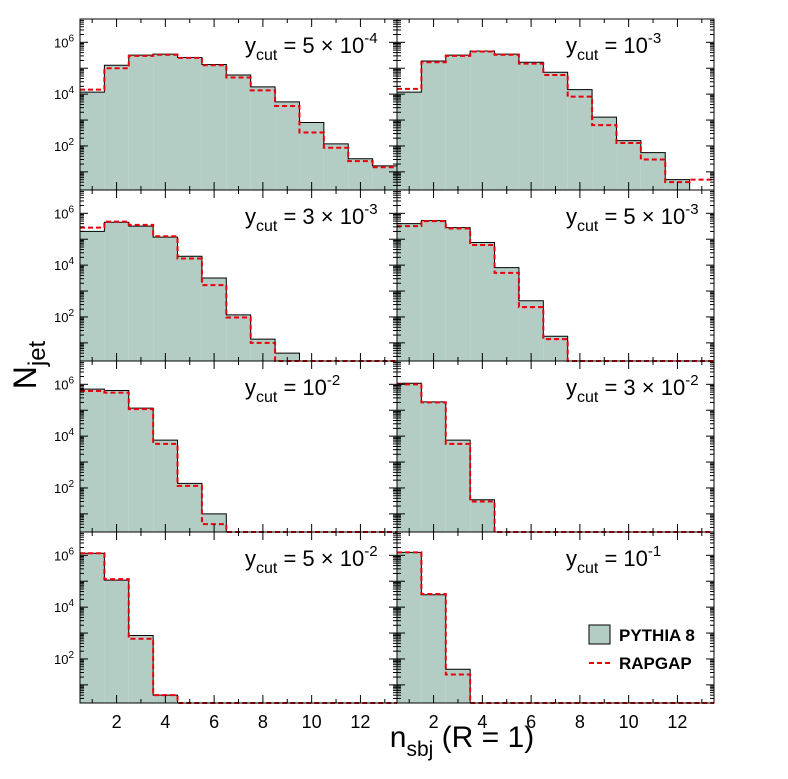 Image resolution: width=788 pixels, height=779 pixels. I want to click on panel-8: 2 4 6 8 10 12 ycut = 10-1, so click(555, 631).